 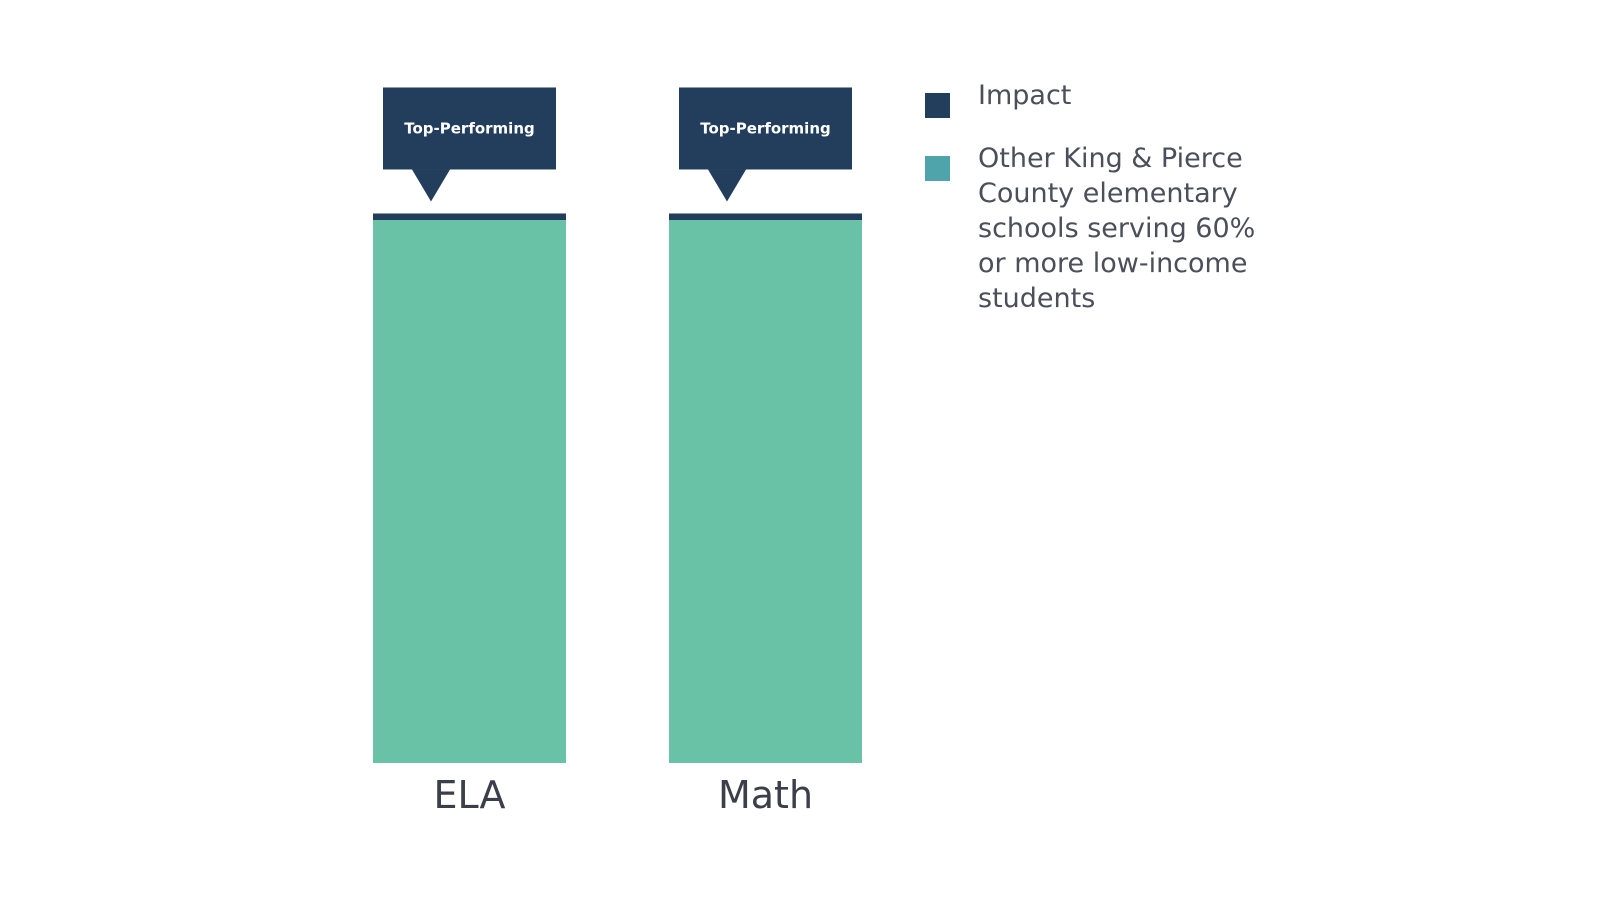 I want to click on legend-swatch-impact, so click(x=937, y=105).